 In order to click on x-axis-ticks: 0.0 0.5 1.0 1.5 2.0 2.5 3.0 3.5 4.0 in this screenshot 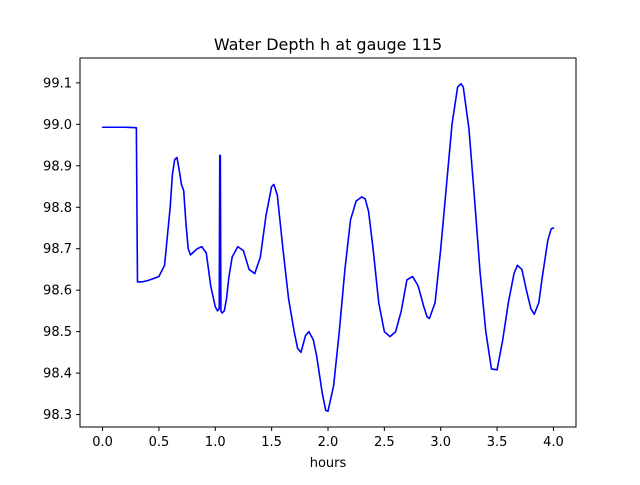, I will do `click(328, 438)`.